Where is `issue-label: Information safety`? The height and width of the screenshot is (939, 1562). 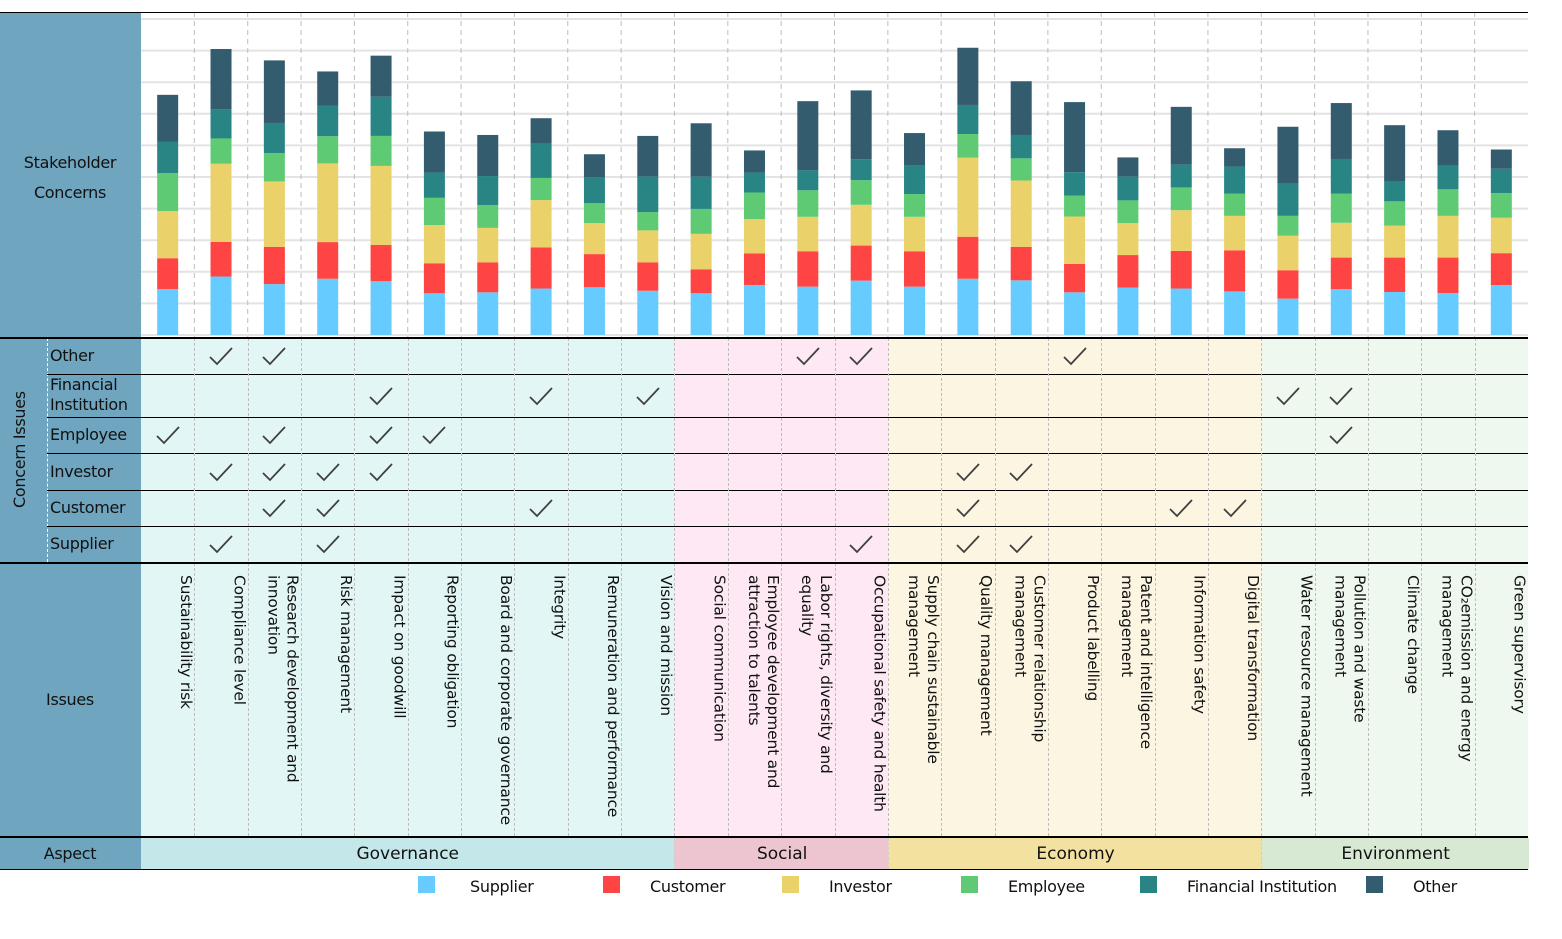 issue-label: Information safety is located at coordinates (1199, 644).